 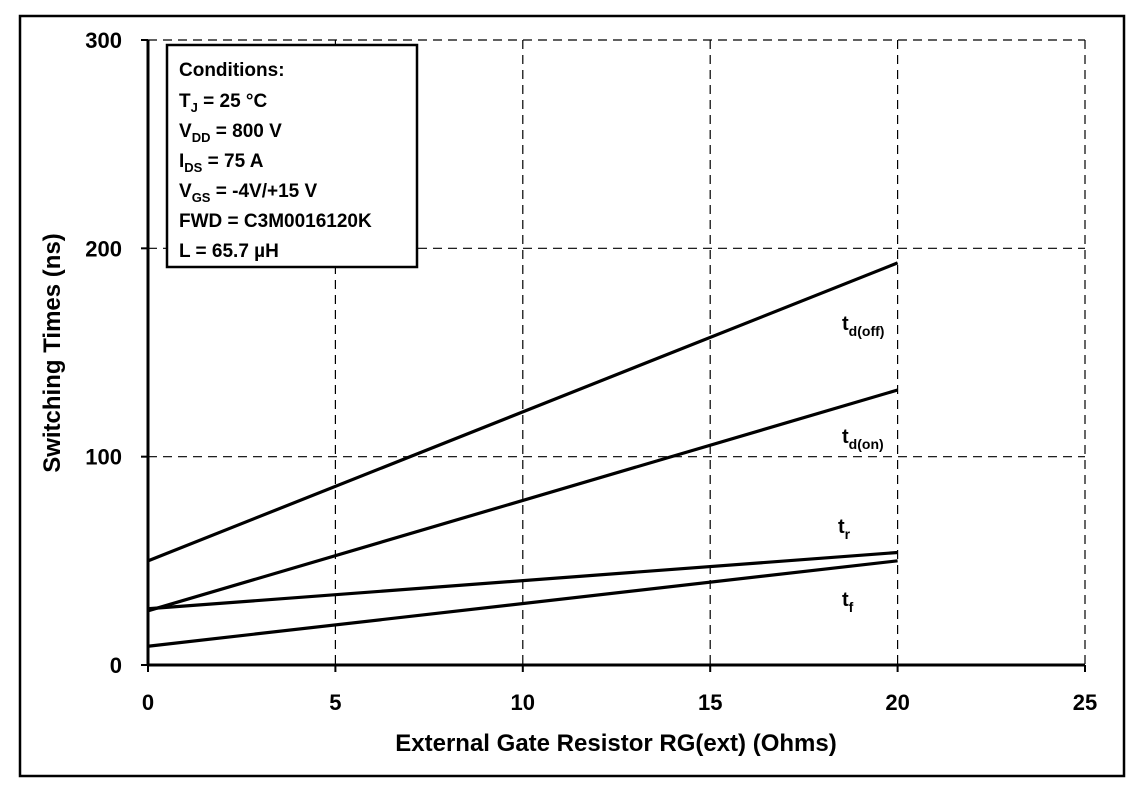 I want to click on x-tick-label: 20, so click(x=897, y=702).